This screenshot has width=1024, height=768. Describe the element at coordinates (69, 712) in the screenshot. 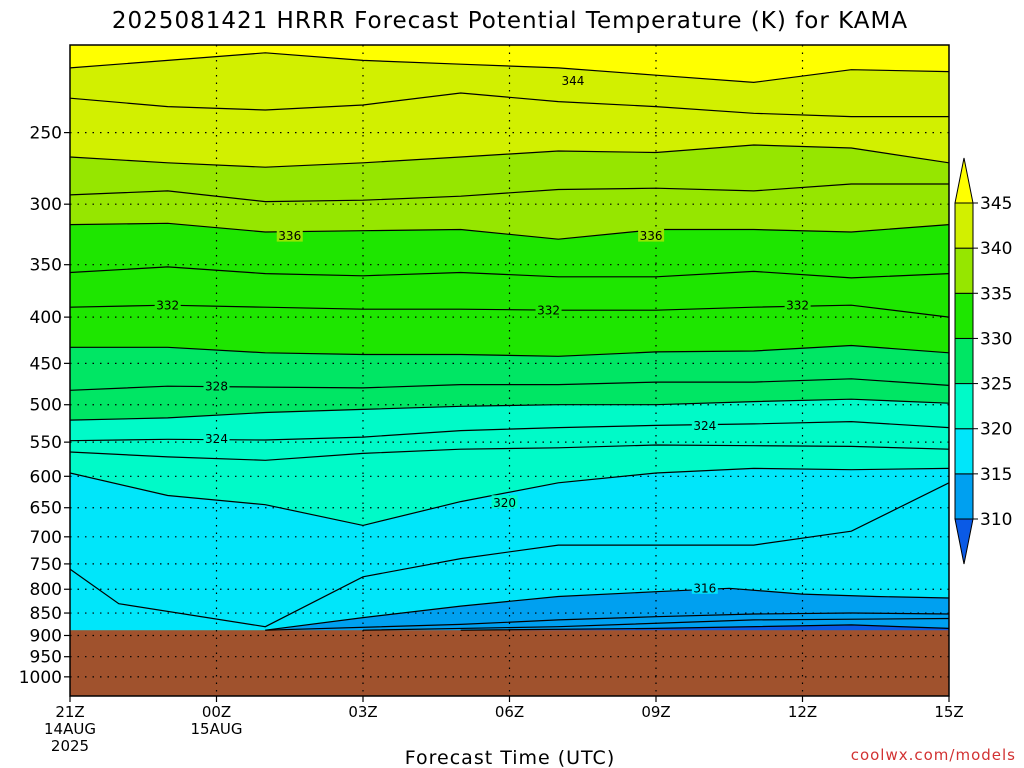

I see `x-tick-label-0-0: 21Z` at that location.